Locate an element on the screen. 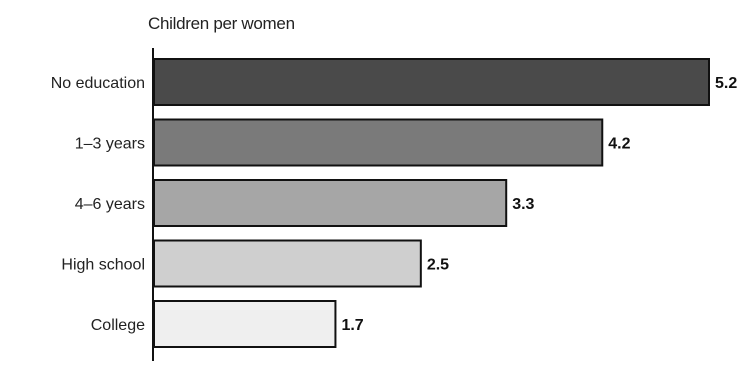 The width and height of the screenshot is (751, 366). category-label-4: College is located at coordinates (118, 325).